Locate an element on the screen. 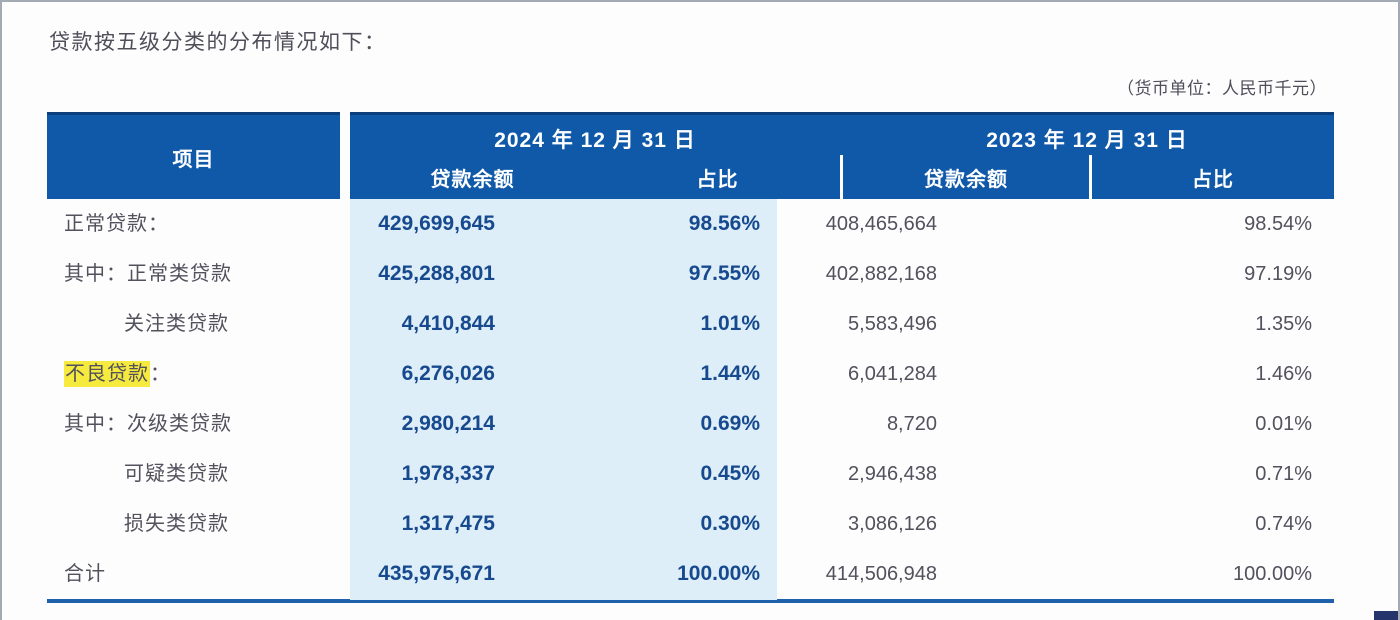  item-cell: 关注类贷款 is located at coordinates (138, 324).